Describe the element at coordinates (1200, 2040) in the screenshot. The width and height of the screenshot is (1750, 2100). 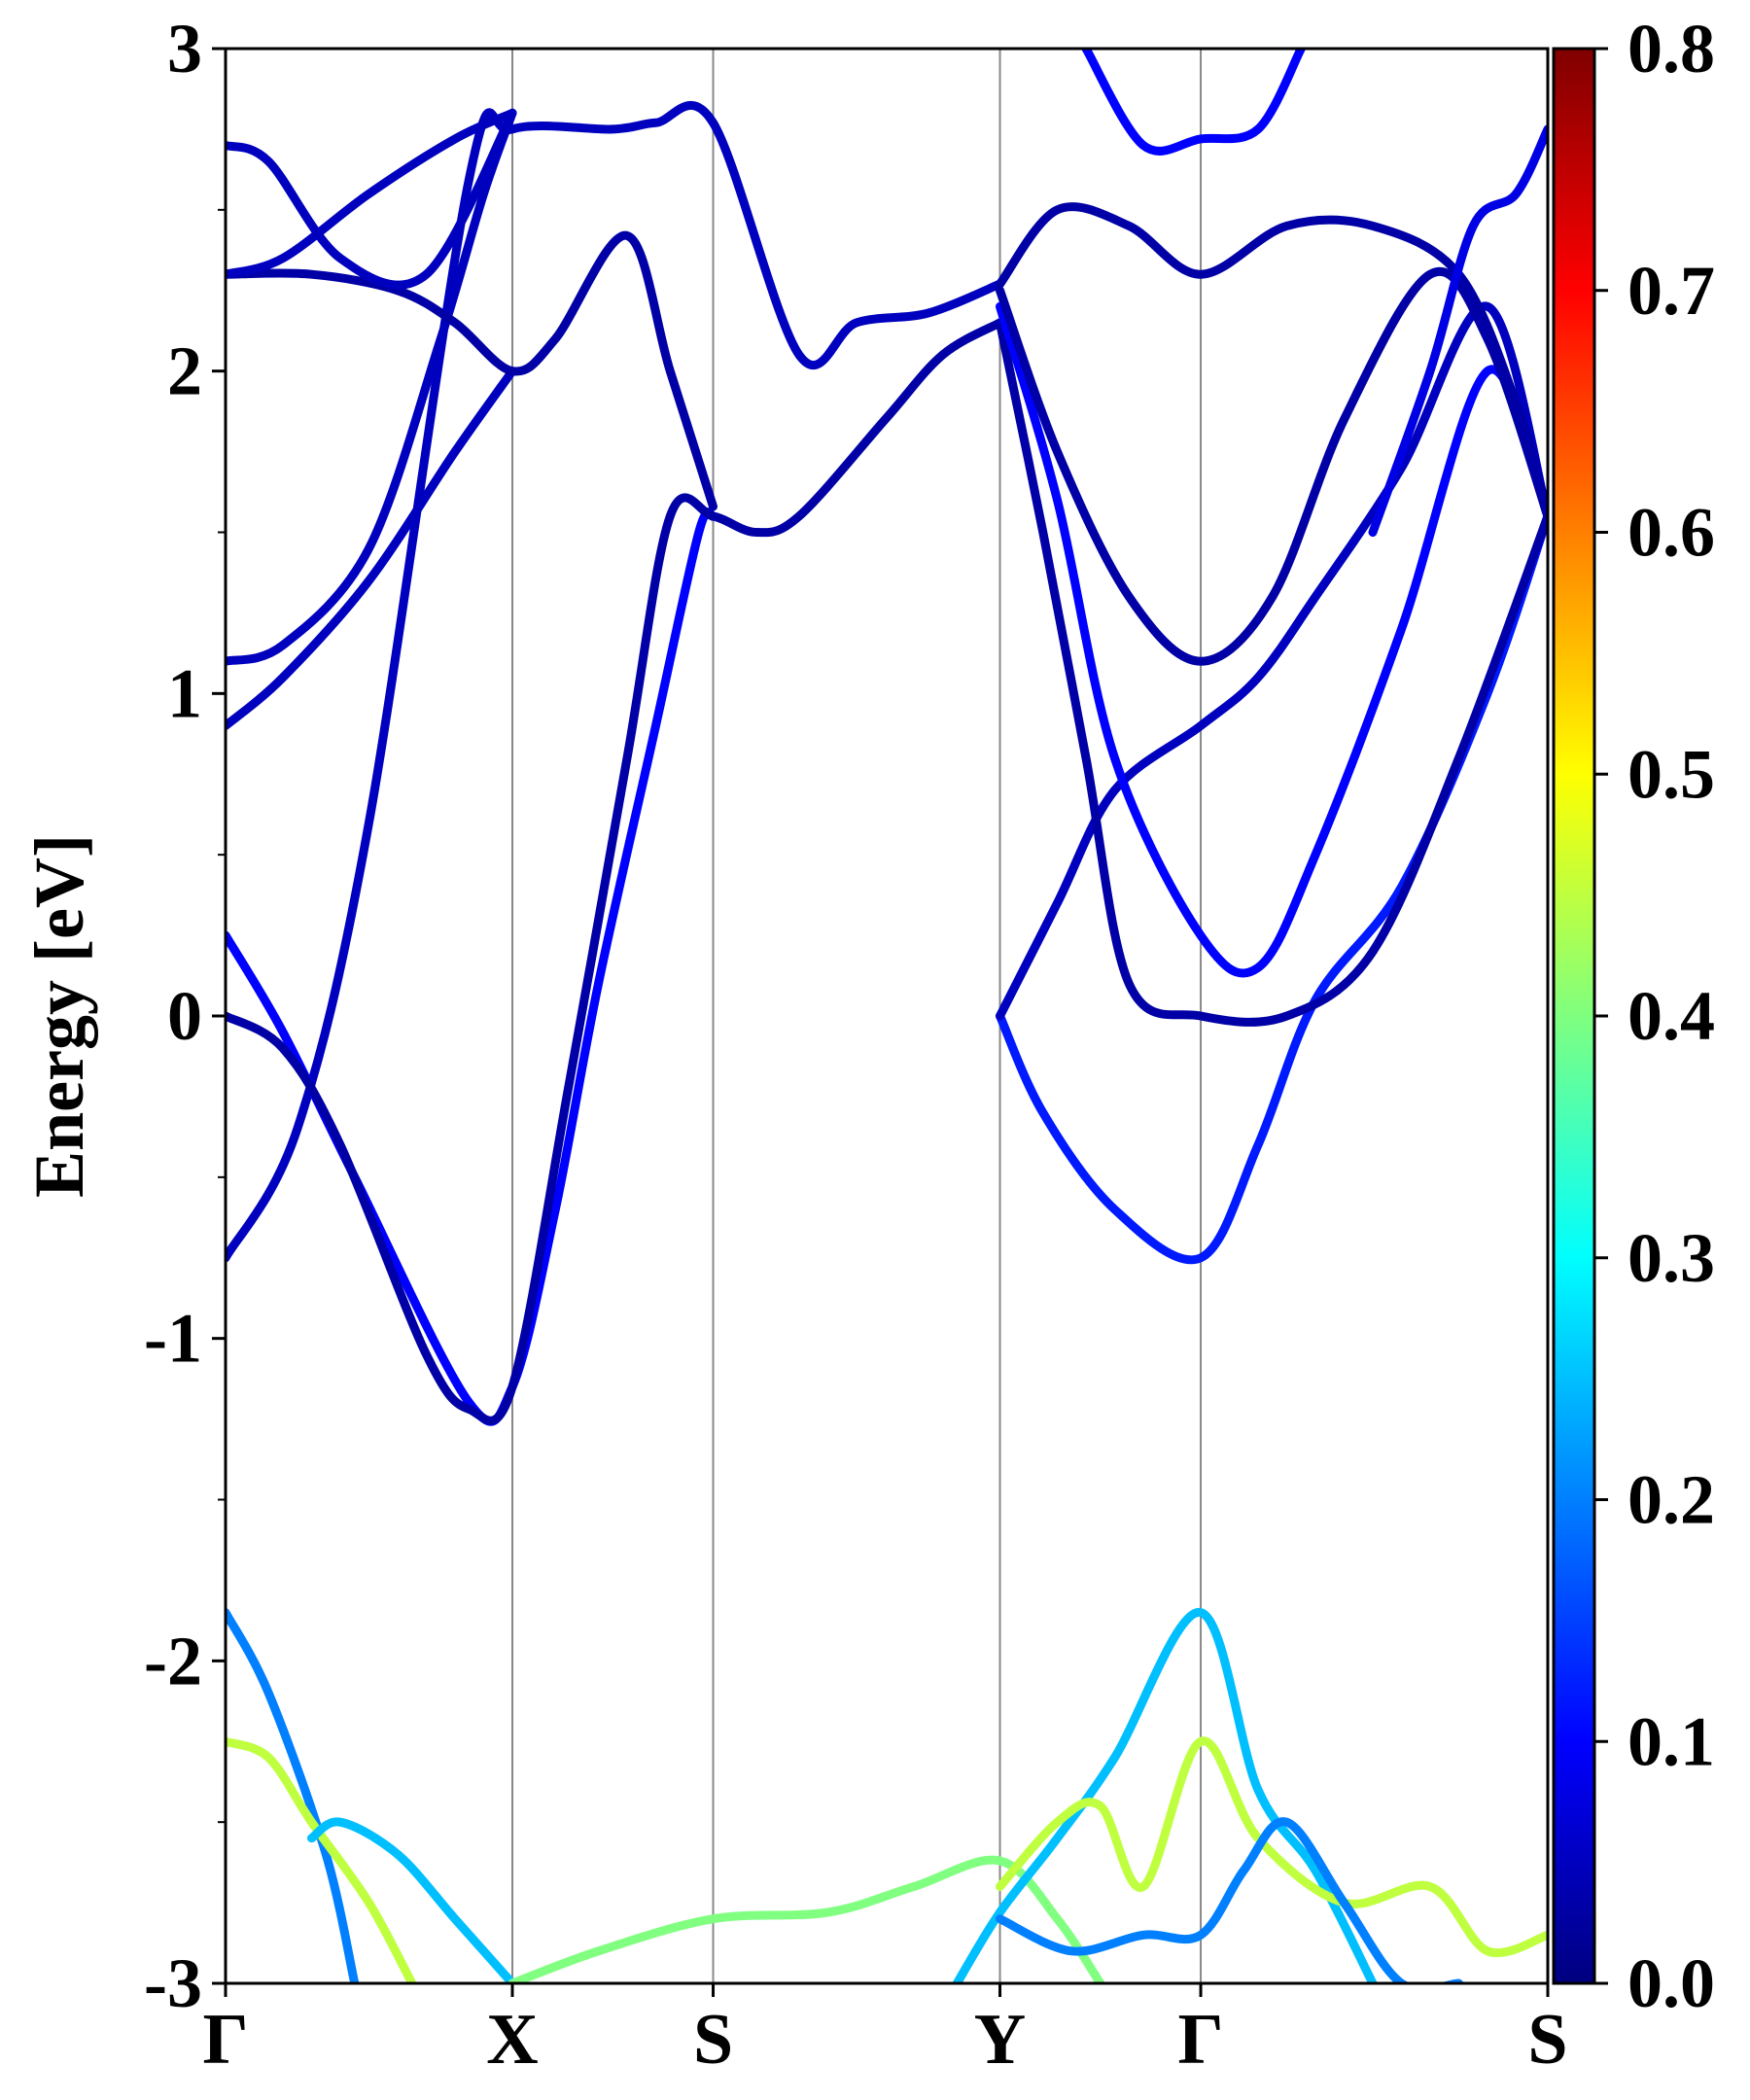
I see `x-tick-label-4: Γ` at that location.